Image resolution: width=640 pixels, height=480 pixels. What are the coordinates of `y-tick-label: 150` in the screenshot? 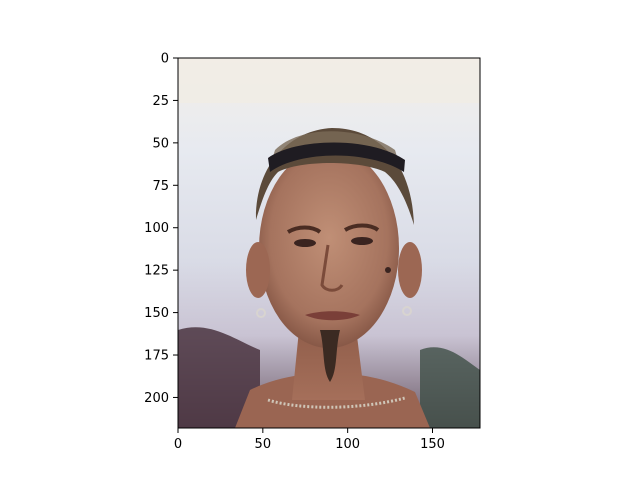 It's located at (156, 313).